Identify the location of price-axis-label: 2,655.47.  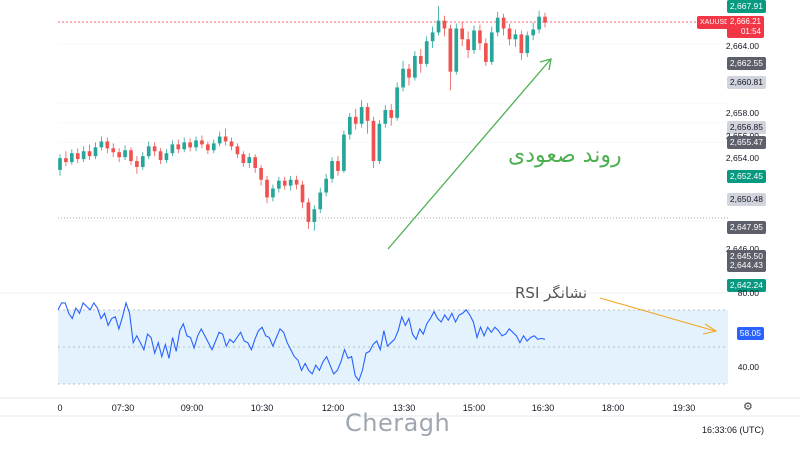
(746, 142).